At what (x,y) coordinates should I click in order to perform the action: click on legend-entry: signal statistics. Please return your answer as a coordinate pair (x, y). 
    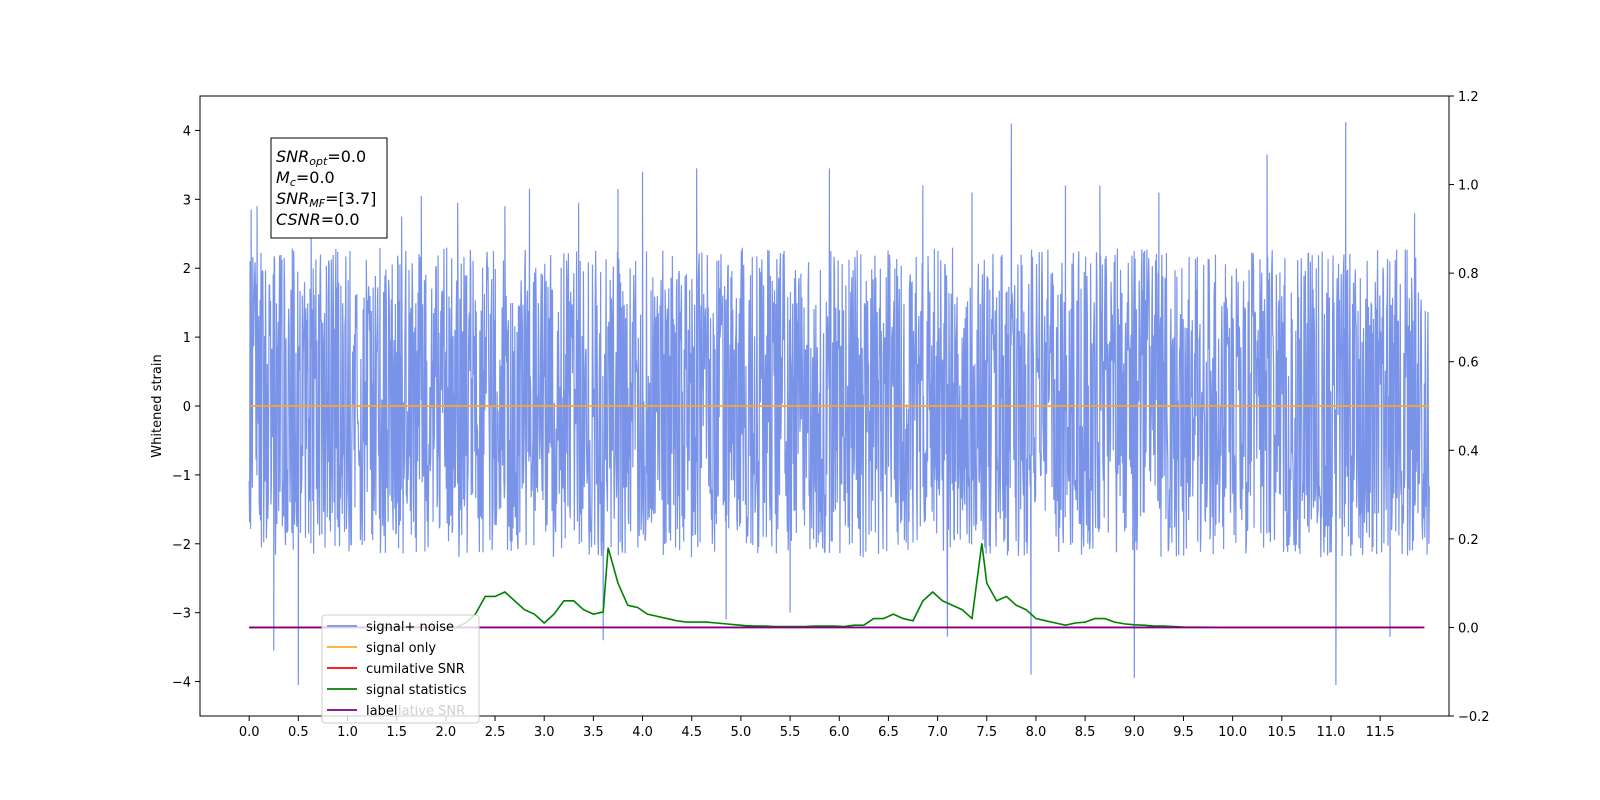
    Looking at the image, I should click on (416, 690).